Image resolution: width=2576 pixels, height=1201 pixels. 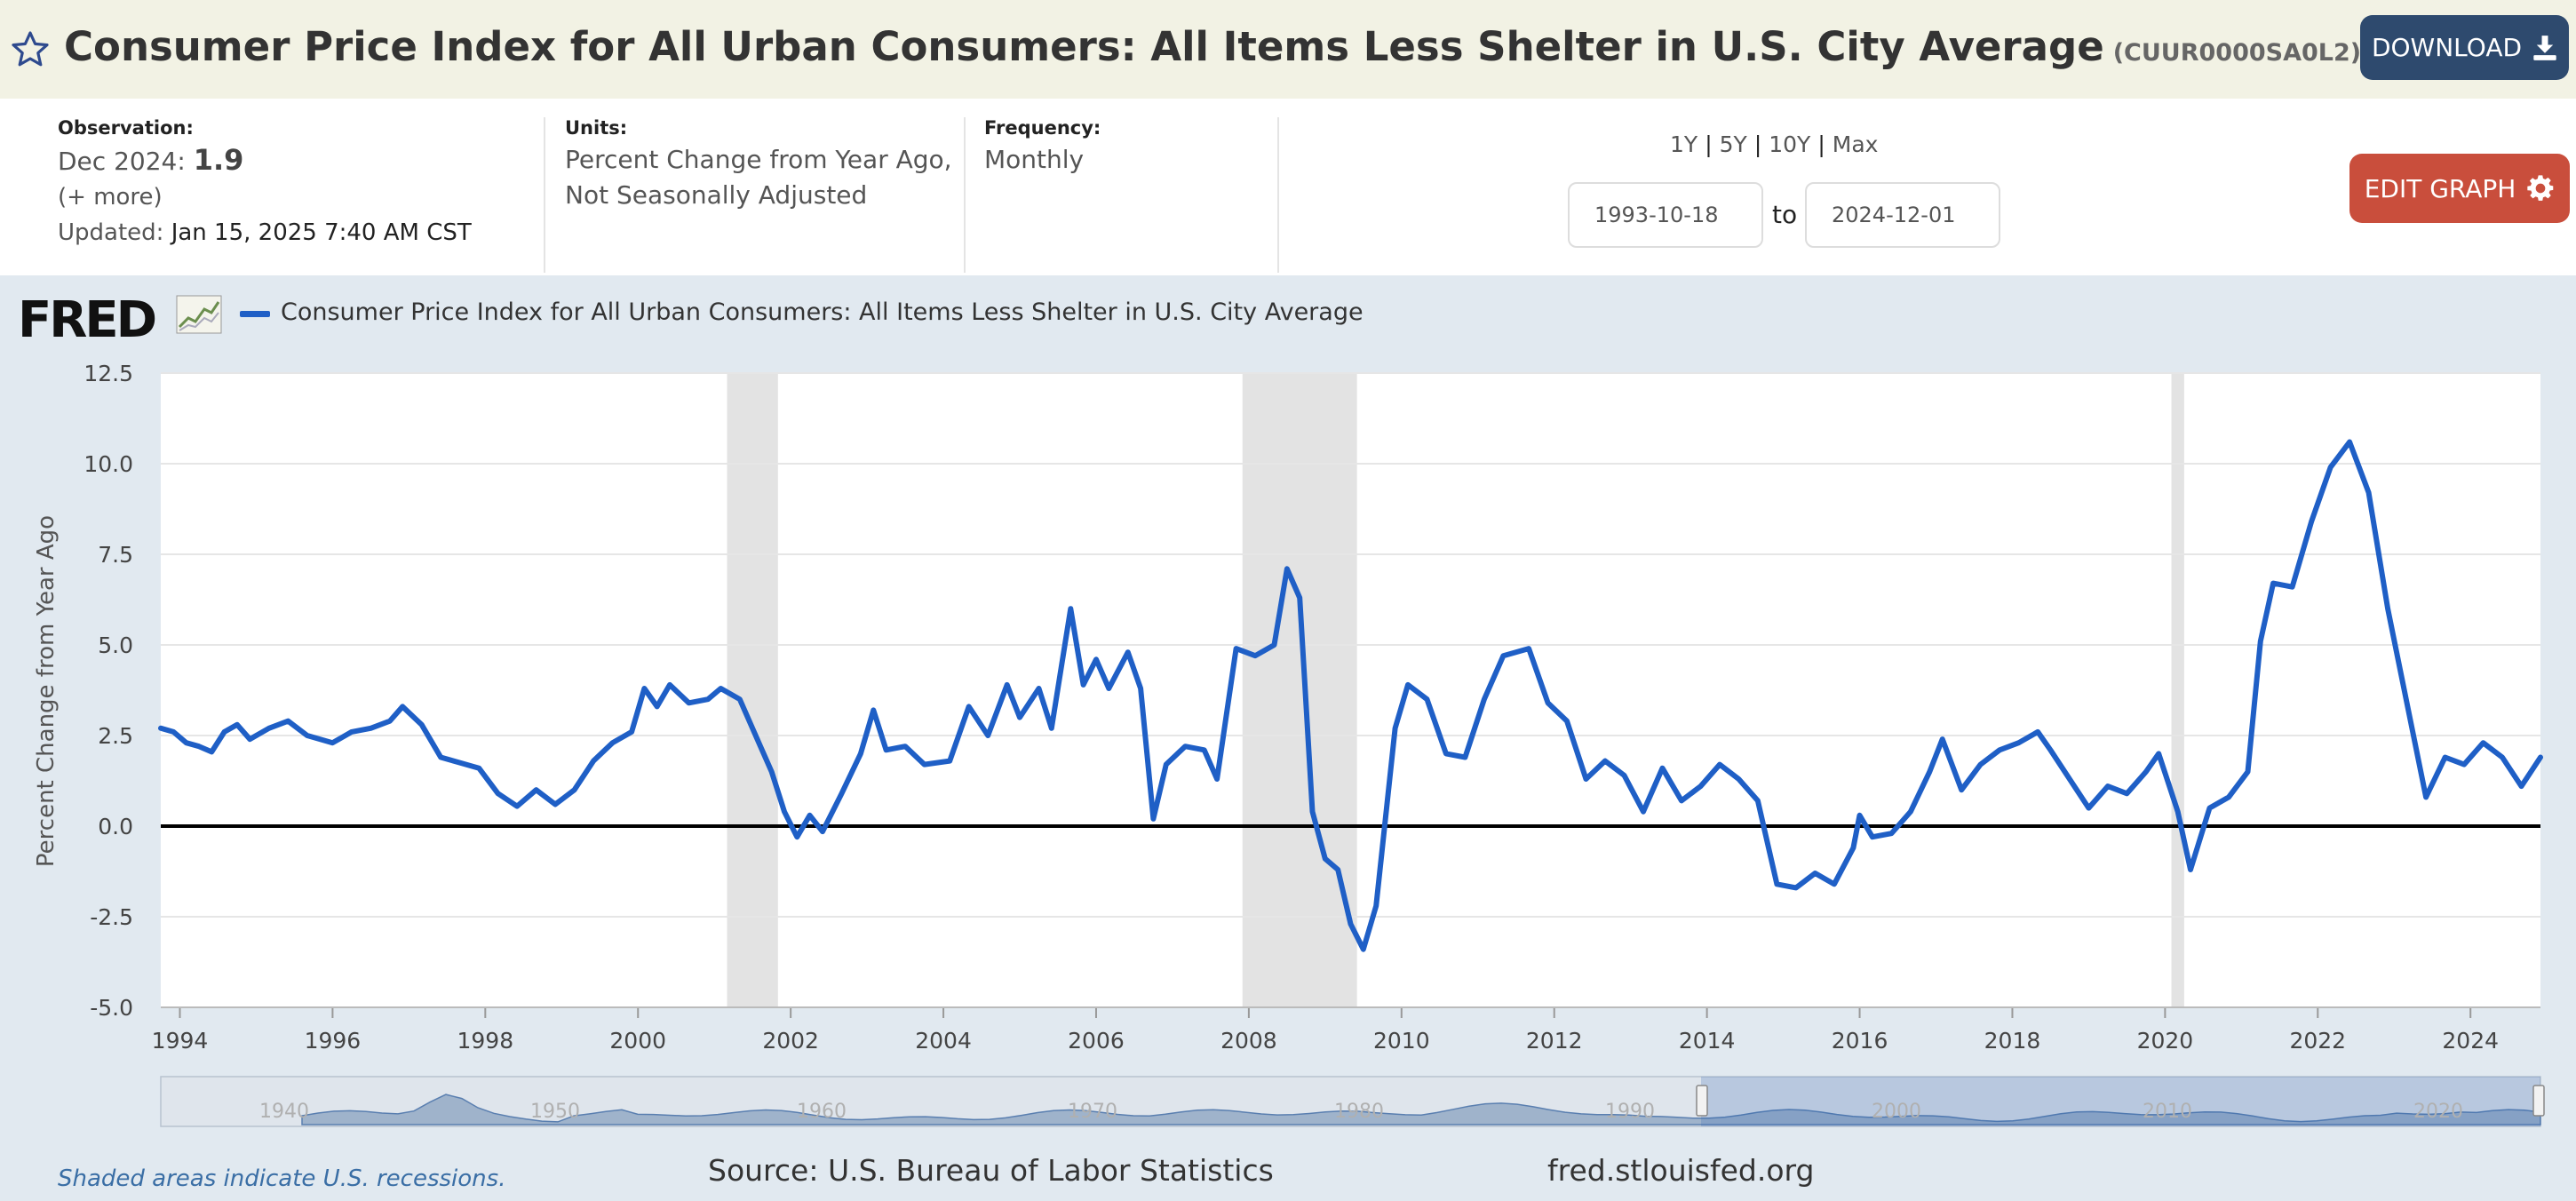 What do you see at coordinates (1665, 215) in the screenshot?
I see `start-date-input: 1993-10-18` at bounding box center [1665, 215].